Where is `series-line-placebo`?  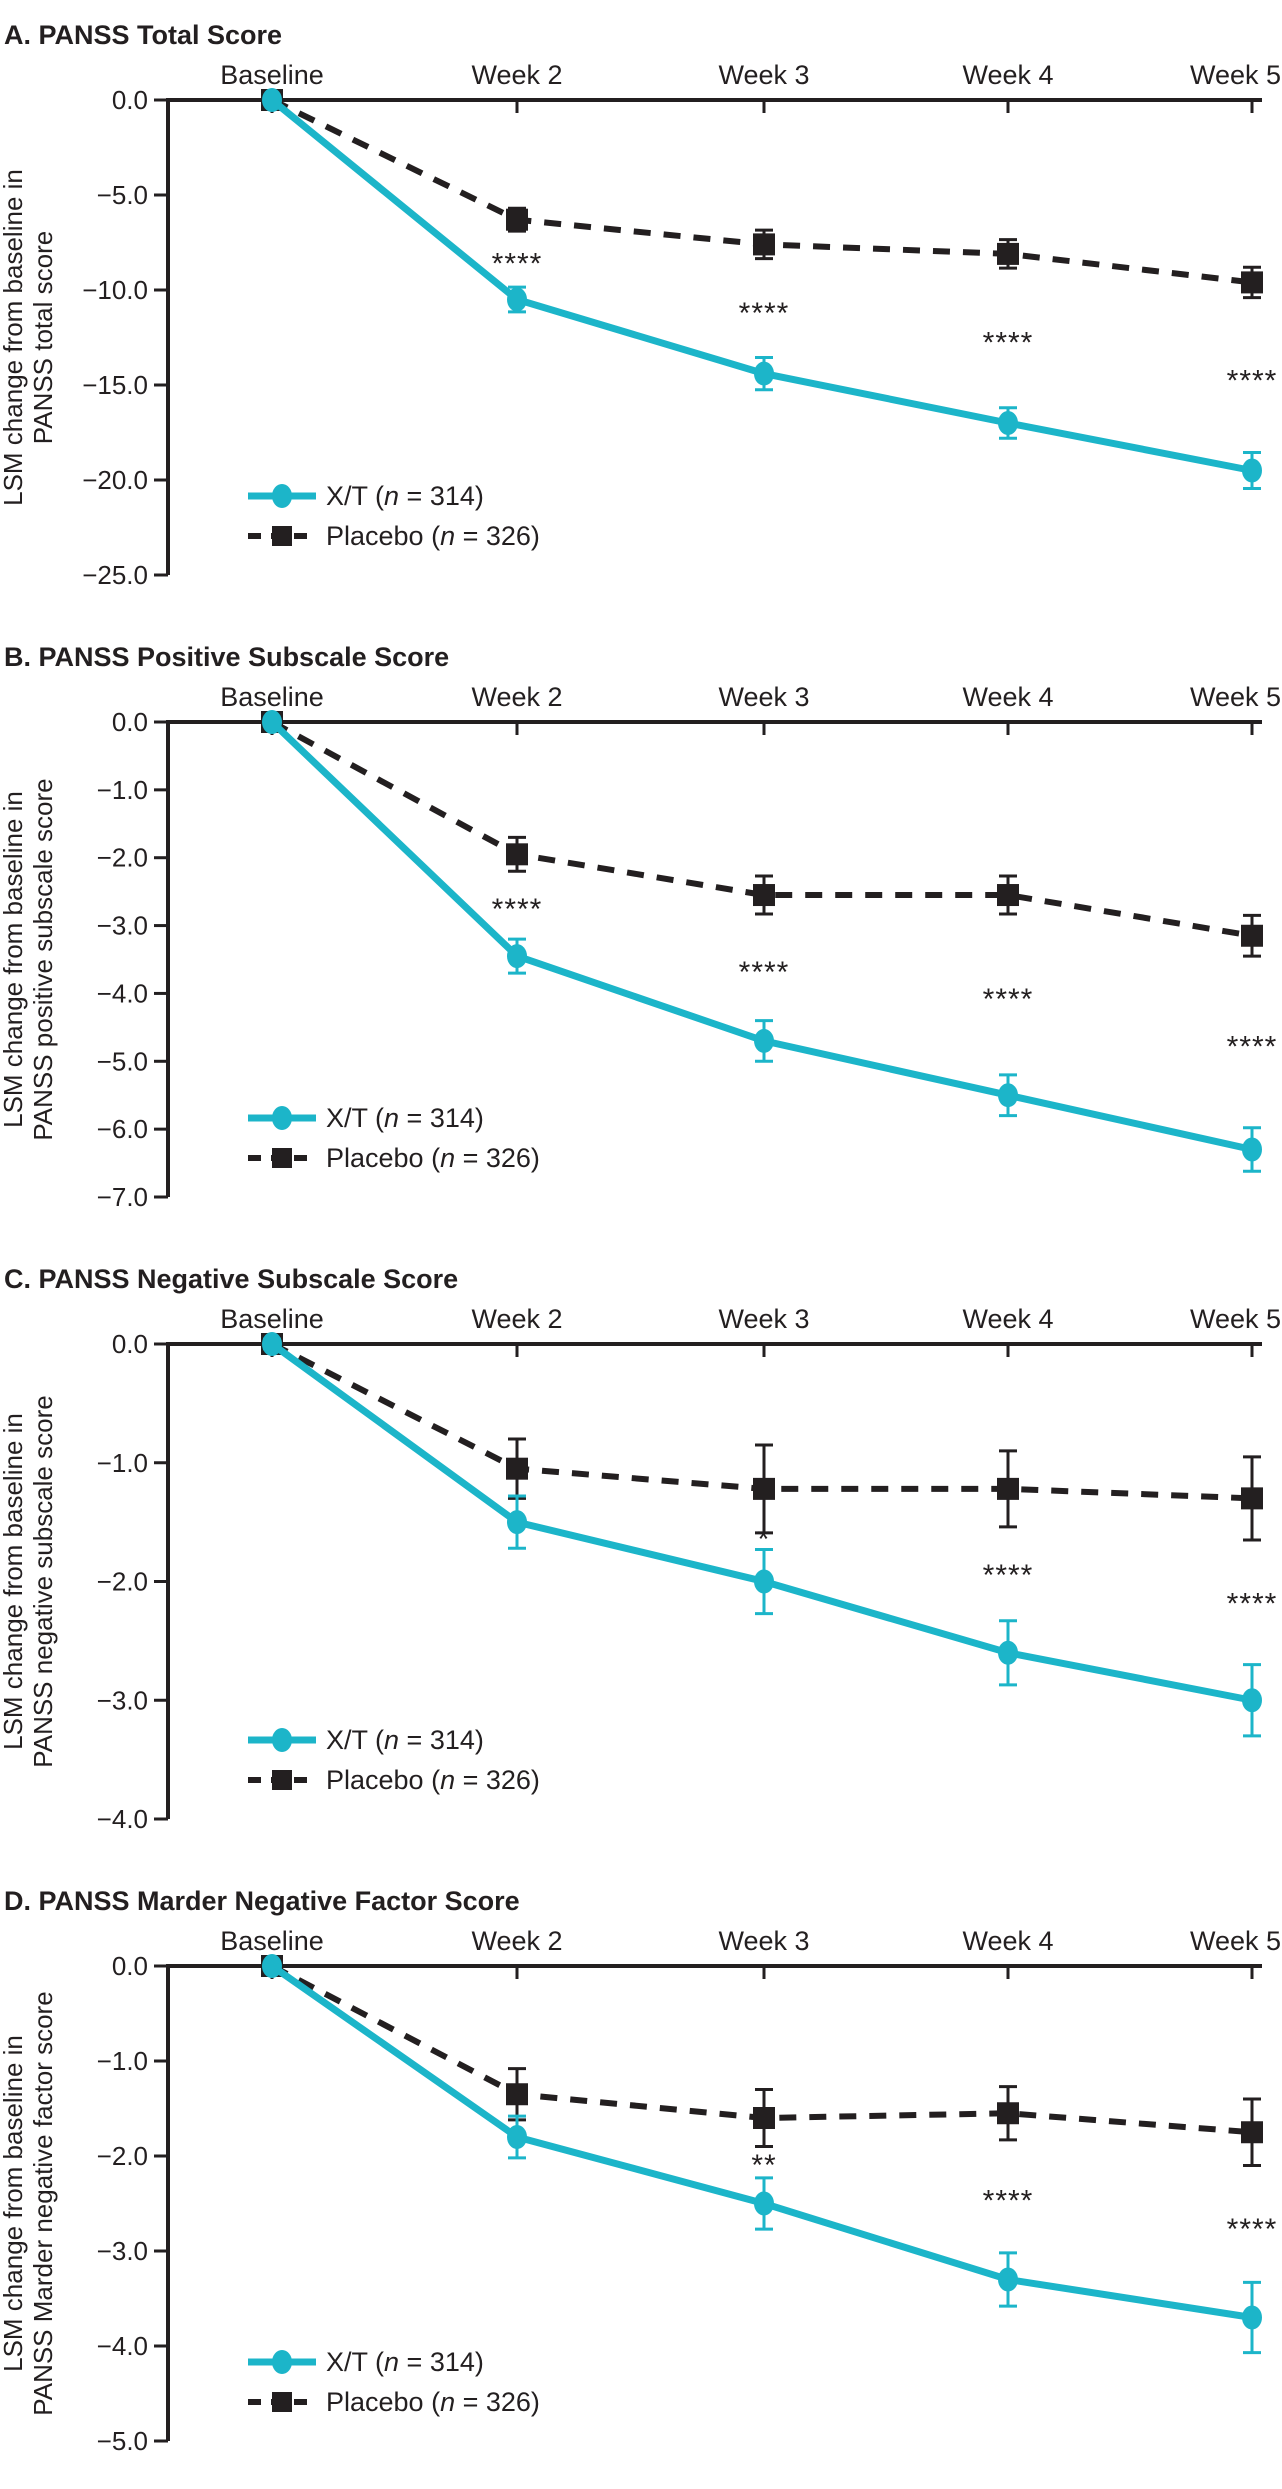 series-line-placebo is located at coordinates (761, 1421).